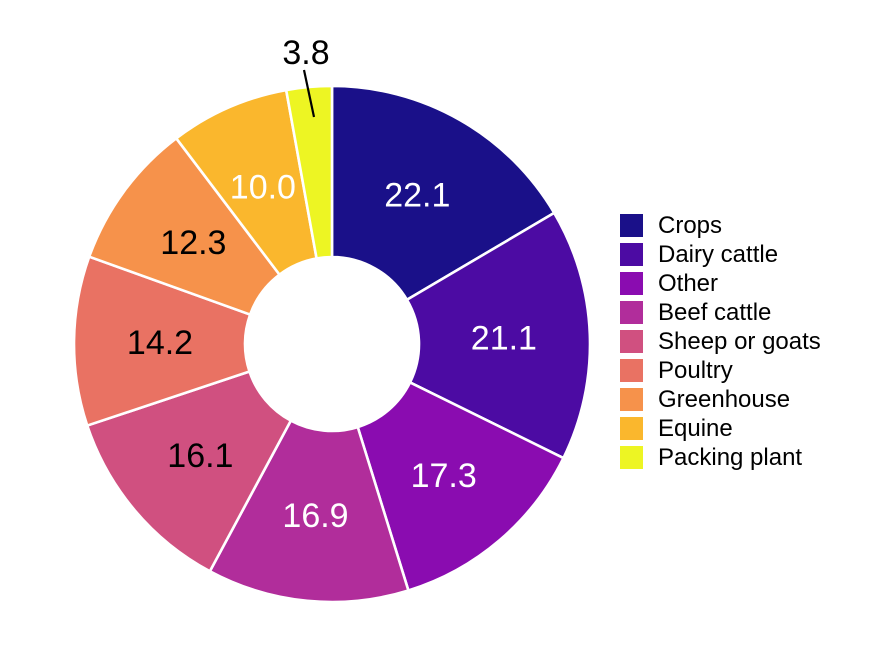 Image resolution: width=882 pixels, height=652 pixels. Describe the element at coordinates (695, 428) in the screenshot. I see `legend-label-equine: Equine` at that location.